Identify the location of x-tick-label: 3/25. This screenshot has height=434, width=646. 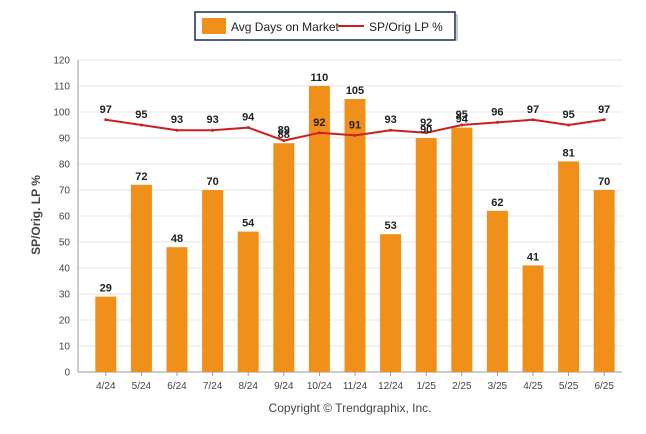
(498, 386).